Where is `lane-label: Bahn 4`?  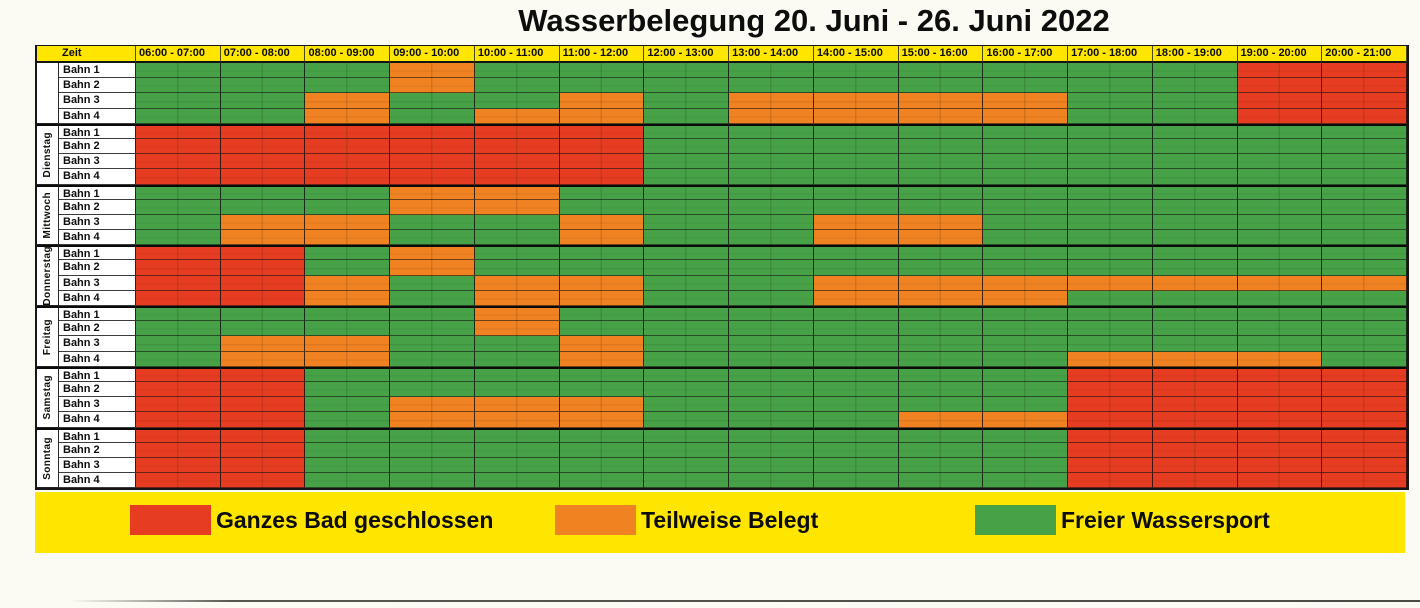 lane-label: Bahn 4 is located at coordinates (97, 481).